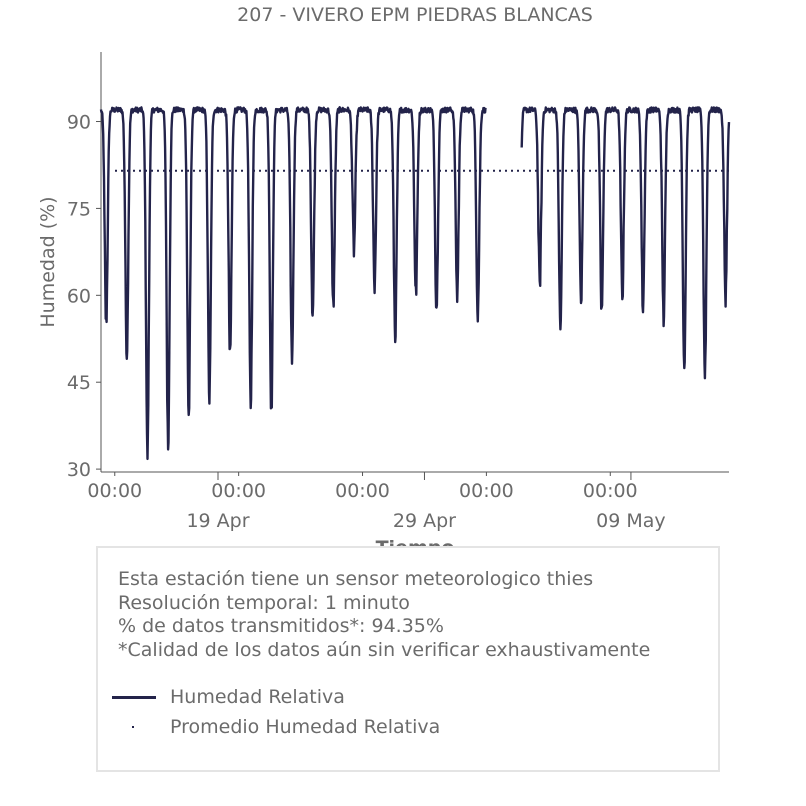  I want to click on y-tick-label: 75, so click(79, 209).